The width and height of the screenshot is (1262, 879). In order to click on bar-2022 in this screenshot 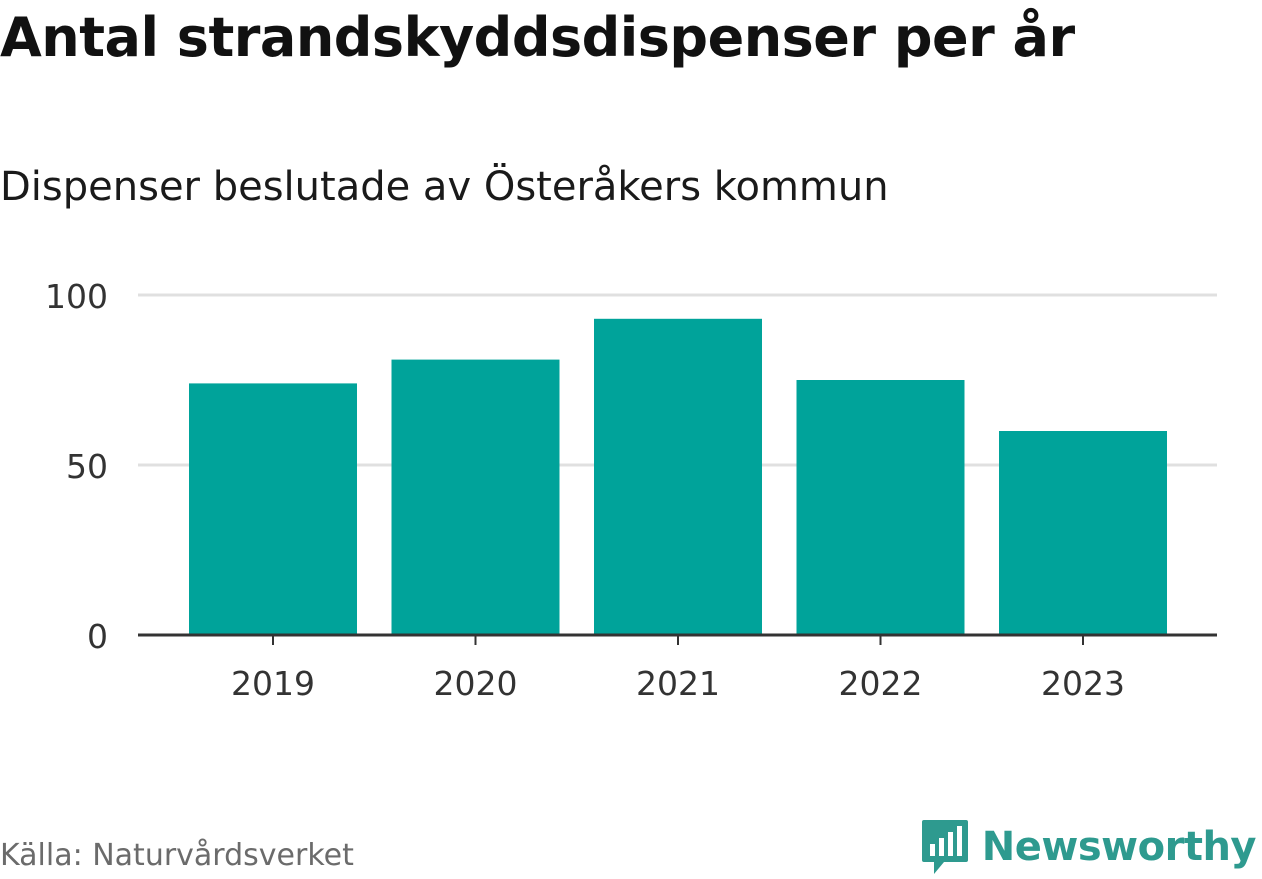, I will do `click(880, 507)`.